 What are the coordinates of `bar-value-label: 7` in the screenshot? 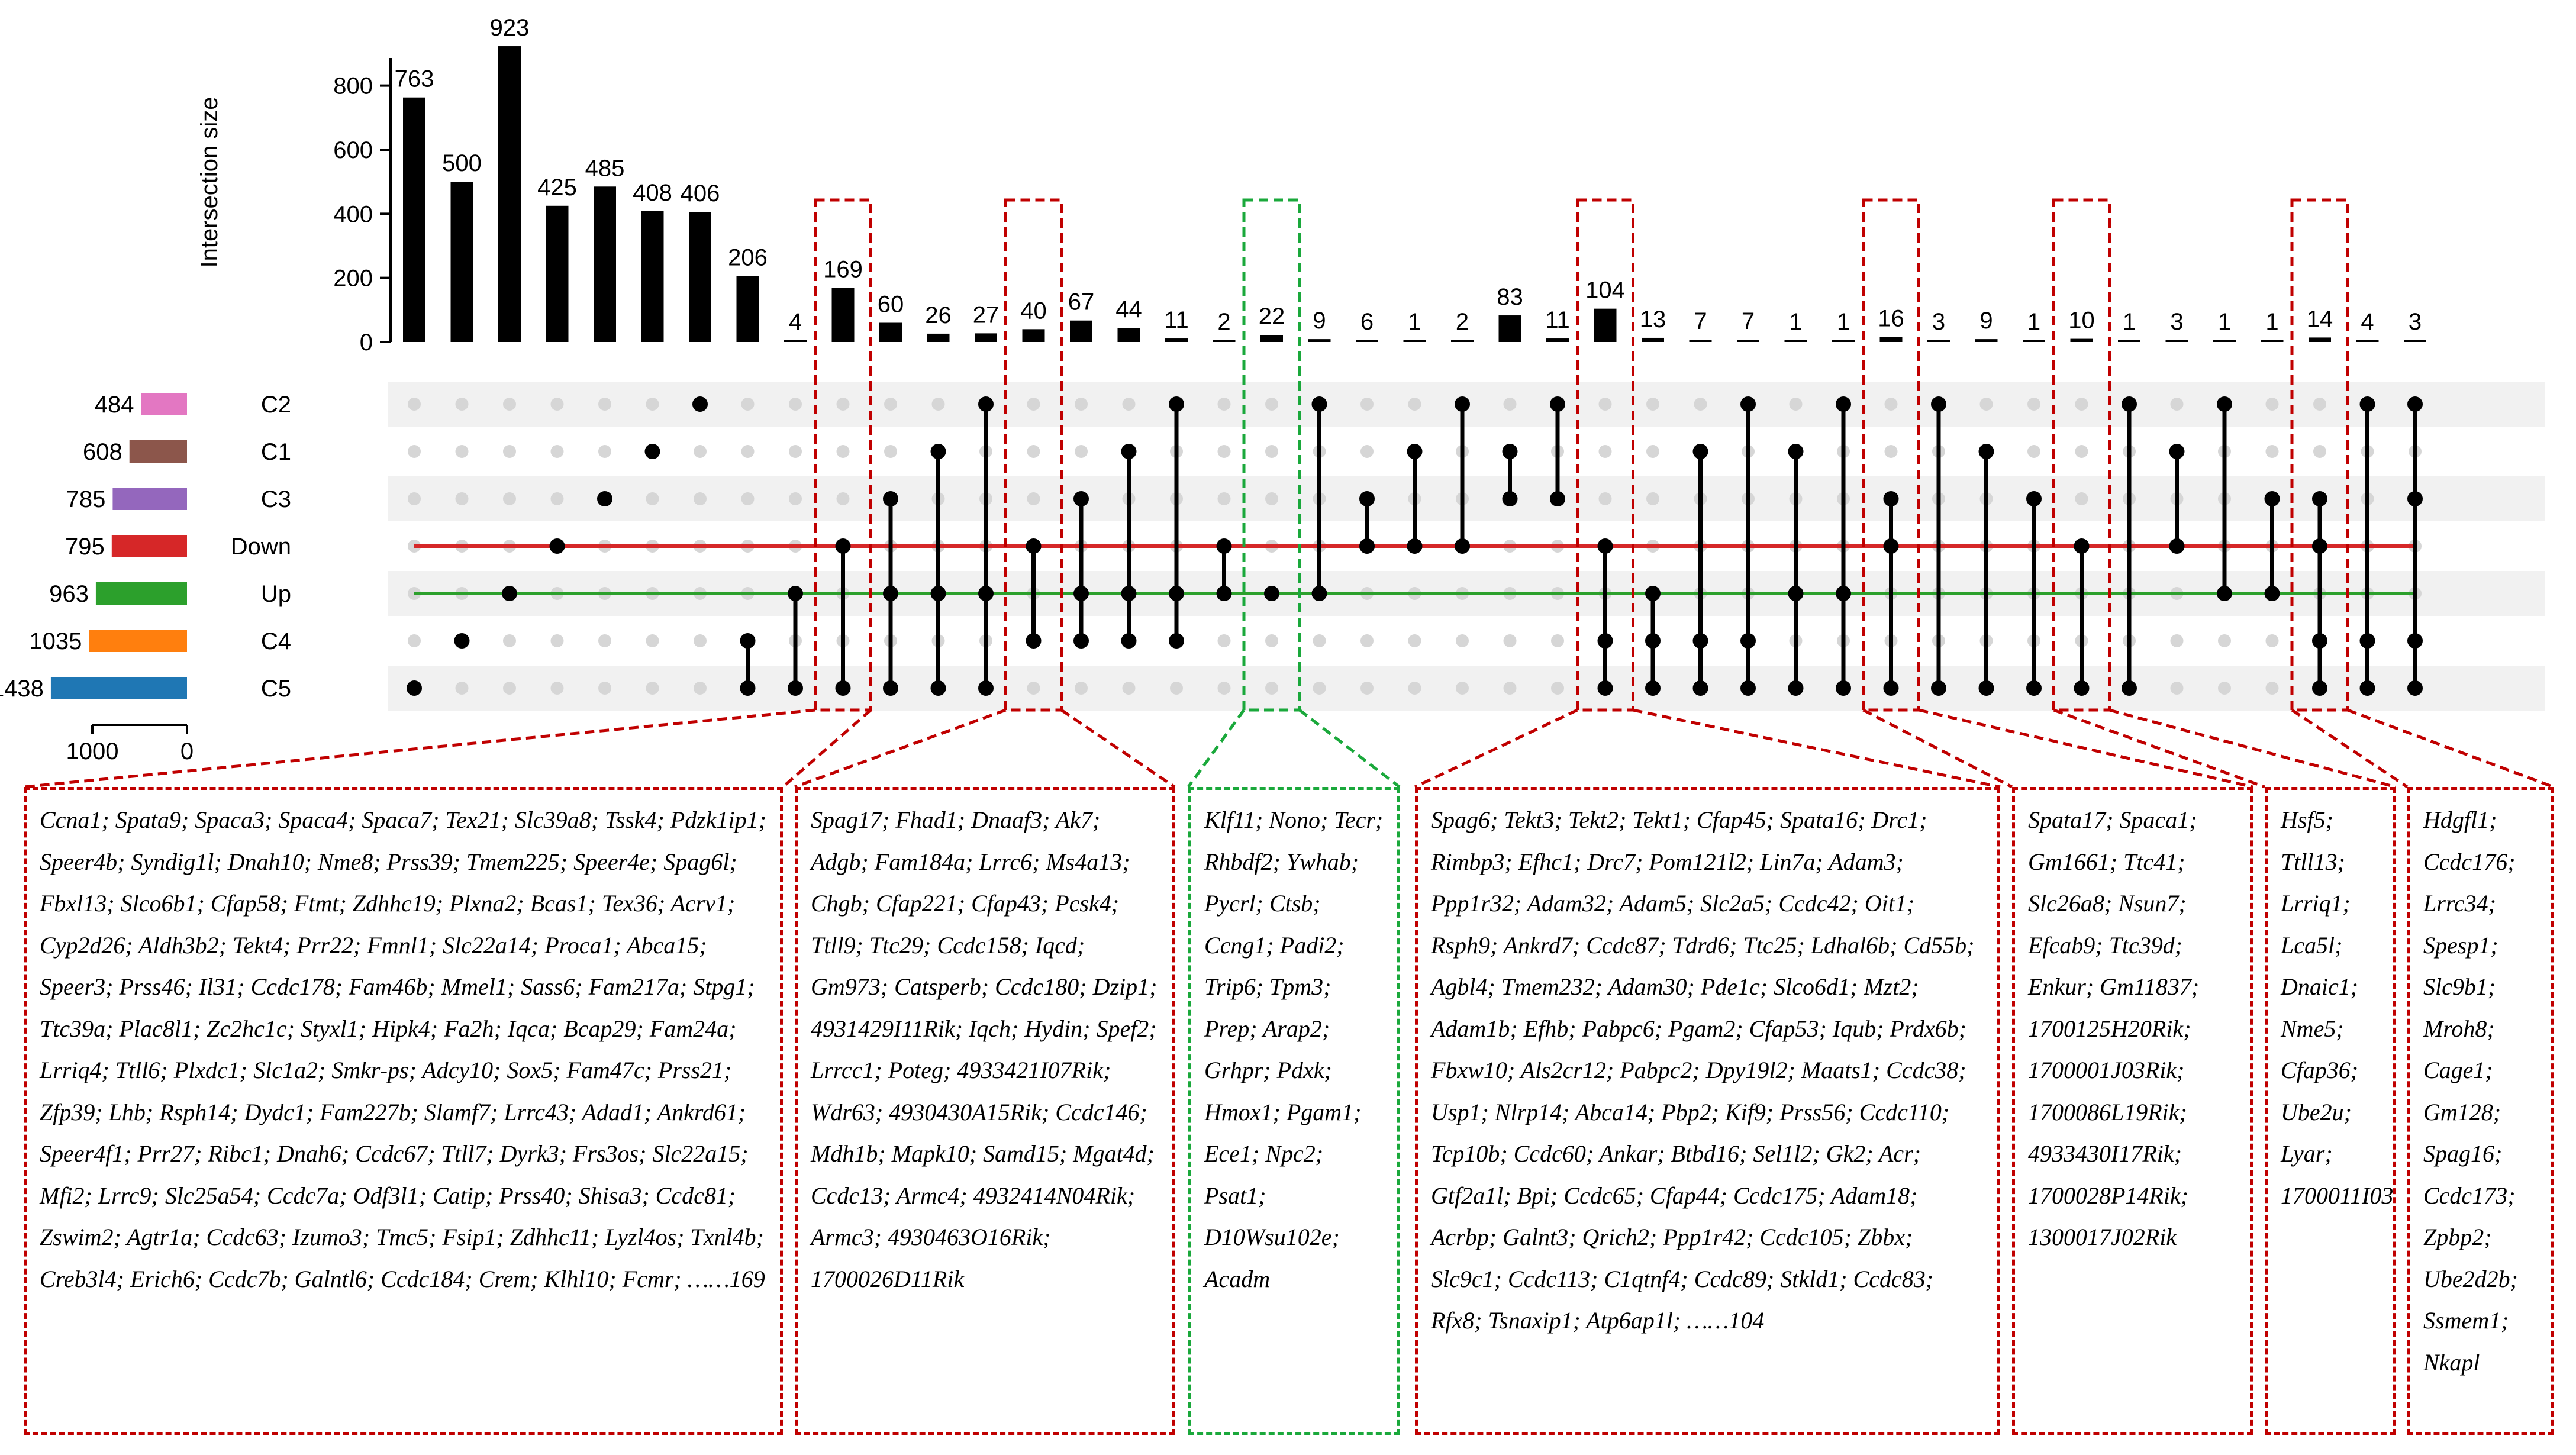 It's located at (1748, 321).